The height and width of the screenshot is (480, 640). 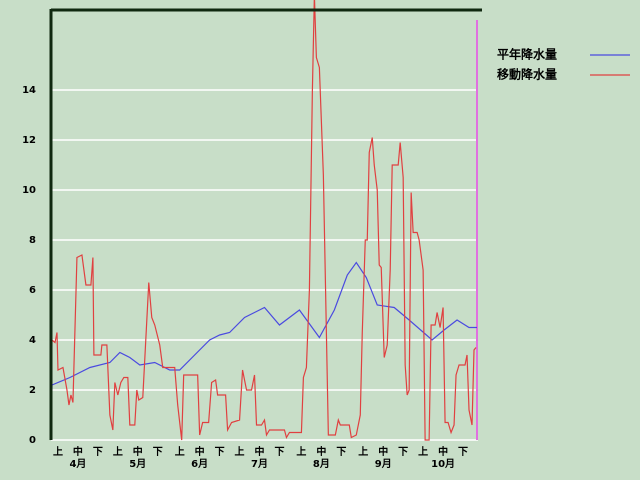 What do you see at coordinates (29, 90) in the screenshot?
I see `y-tick-label: 14` at bounding box center [29, 90].